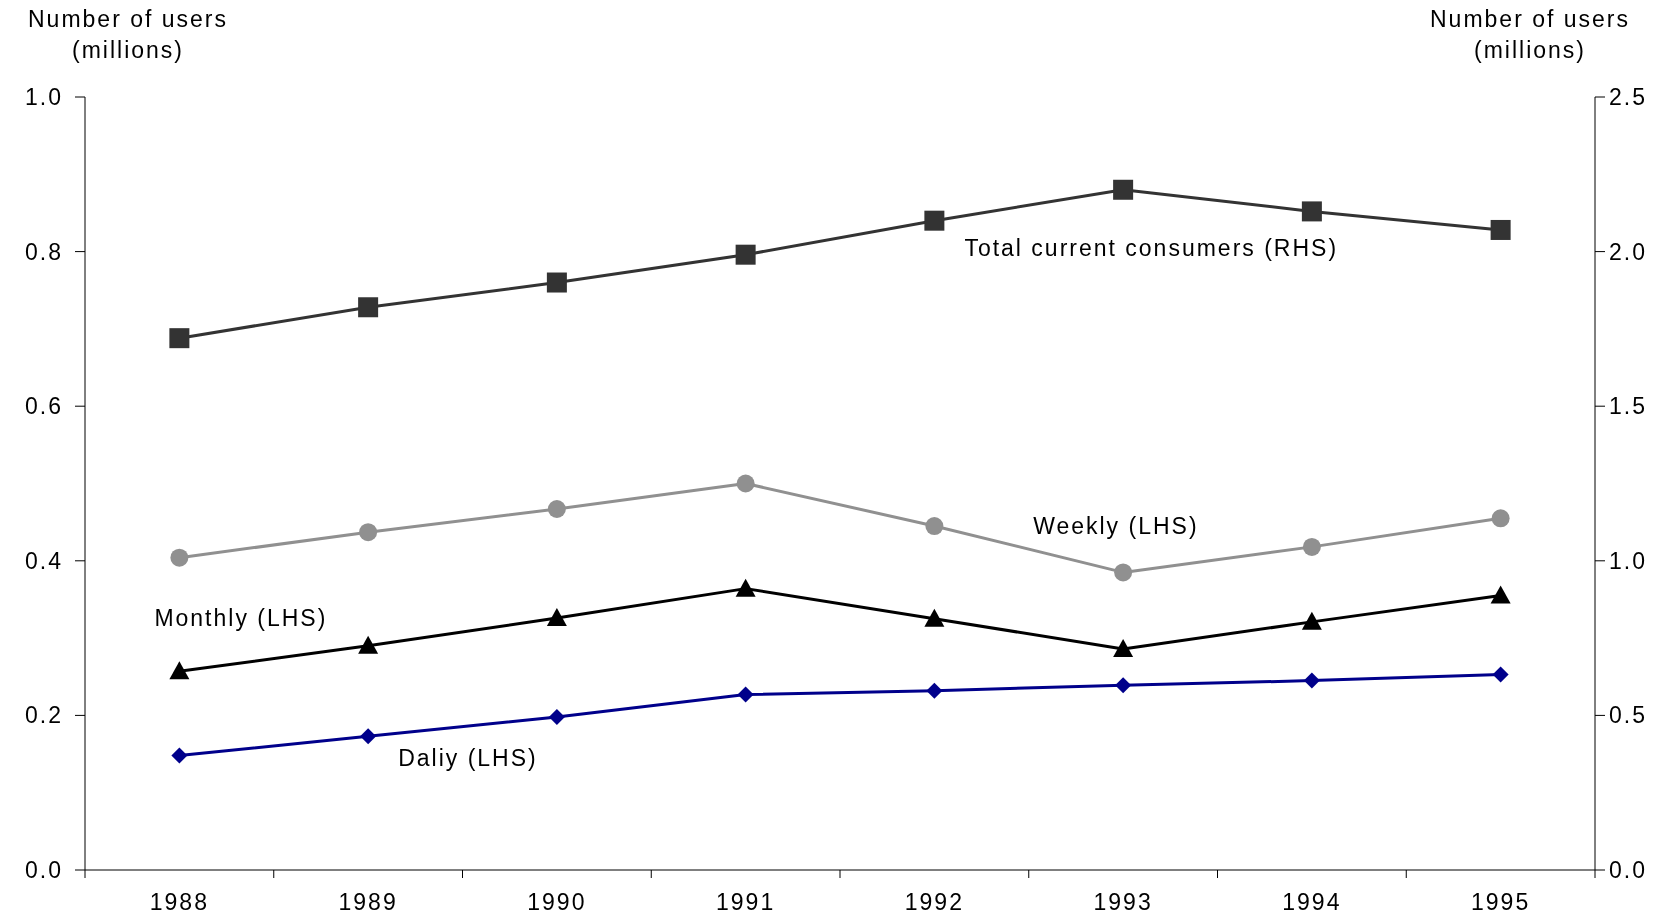 Image resolution: width=1675 pixels, height=923 pixels. What do you see at coordinates (44, 97) in the screenshot?
I see `y-tick-label: 1.0` at bounding box center [44, 97].